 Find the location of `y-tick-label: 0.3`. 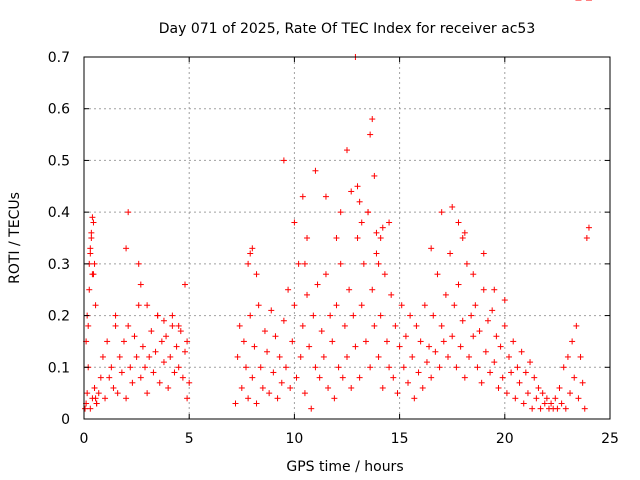

y-tick-label: 0.3 is located at coordinates (59, 265).